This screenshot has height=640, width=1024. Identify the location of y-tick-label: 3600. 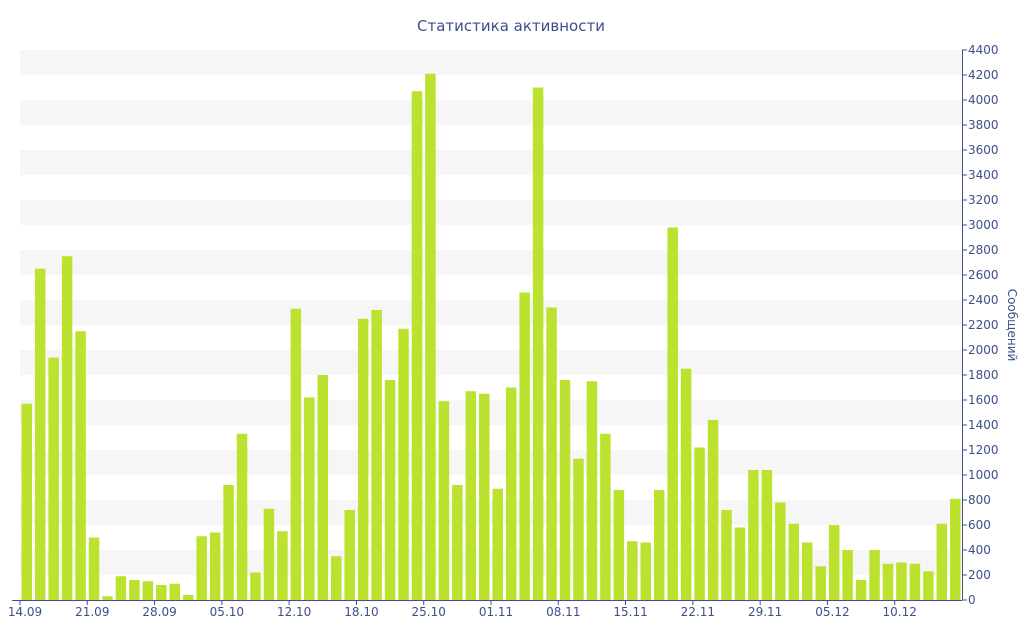
(983, 150).